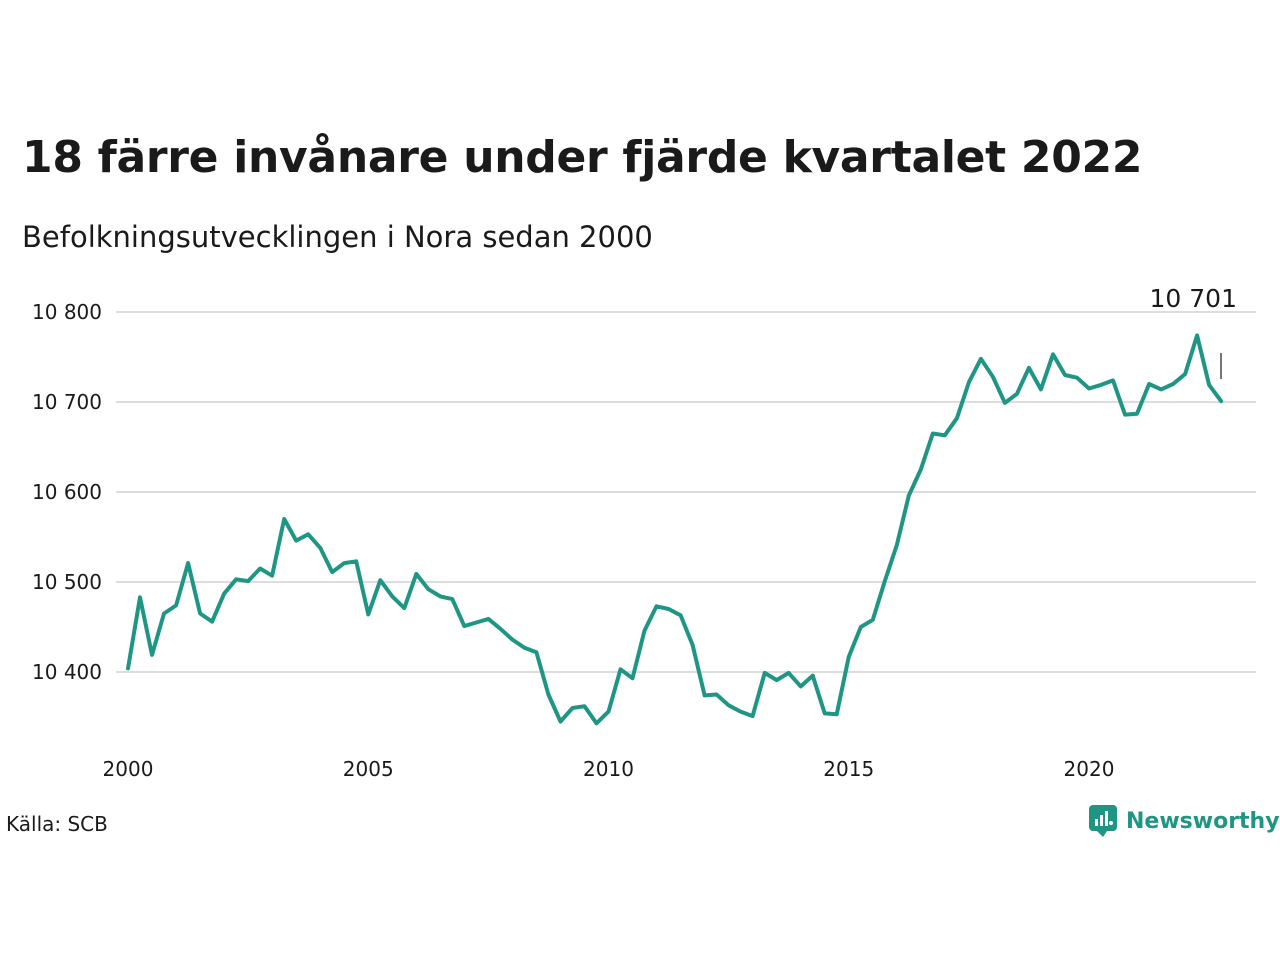  Describe the element at coordinates (67, 672) in the screenshot. I see `y-tick-label: 10 400` at that location.